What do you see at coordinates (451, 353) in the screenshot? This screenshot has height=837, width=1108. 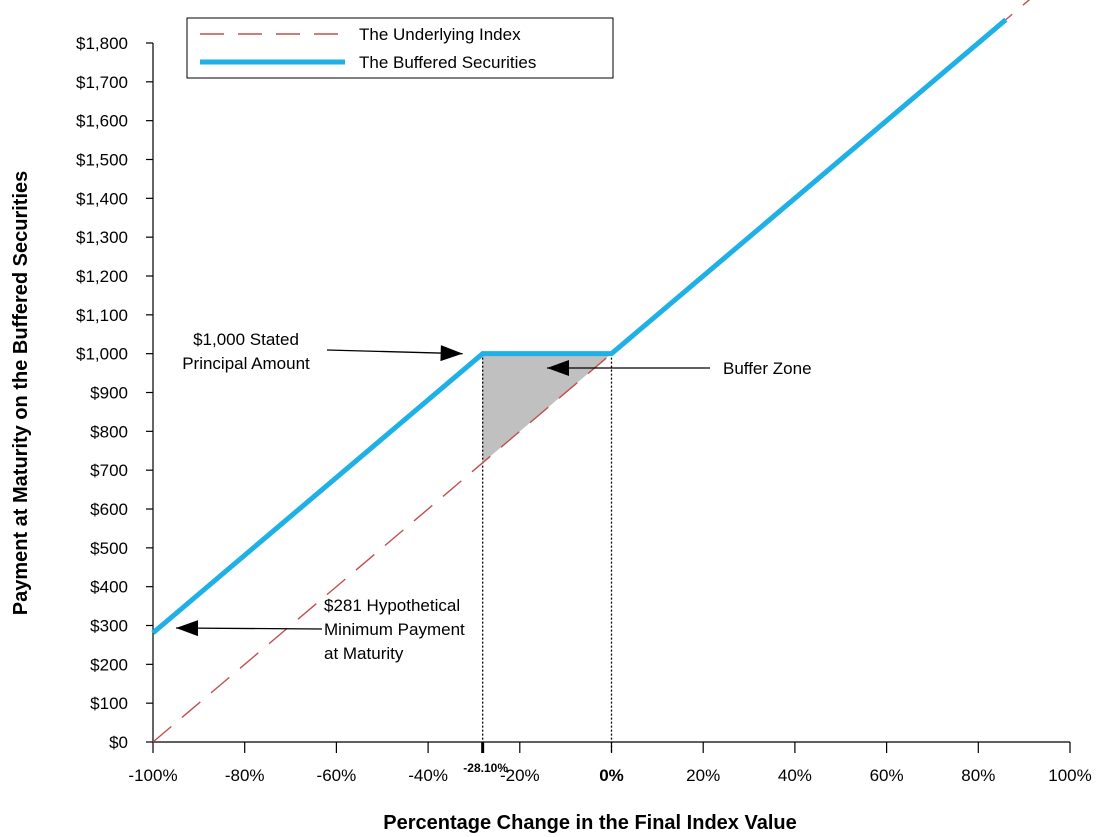 I see `annotation-stated-principal-arrow-head` at bounding box center [451, 353].